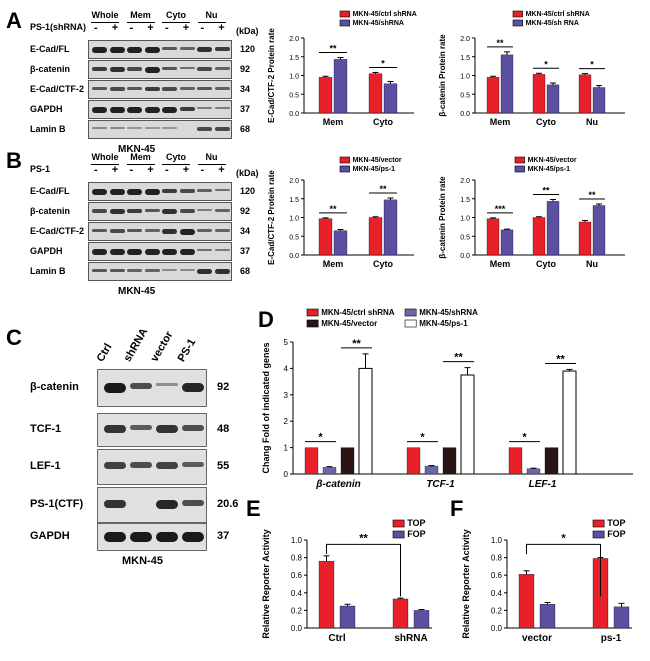  What do you see at coordinates (286, 368) in the screenshot?
I see `y-tick-label: 4` at bounding box center [286, 368].